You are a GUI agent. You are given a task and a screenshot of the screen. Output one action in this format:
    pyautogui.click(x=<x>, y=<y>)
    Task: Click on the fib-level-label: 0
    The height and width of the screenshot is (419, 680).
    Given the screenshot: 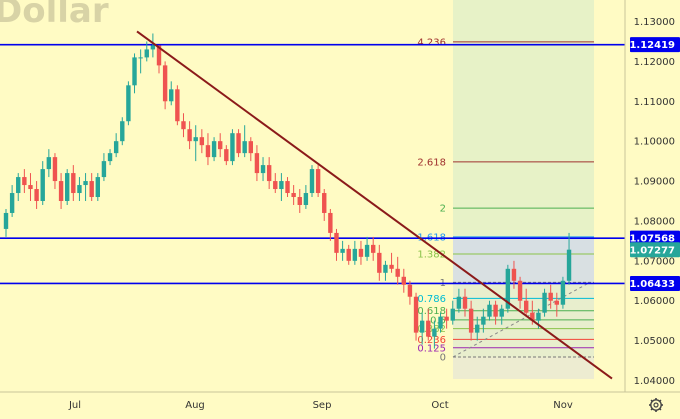 What is the action you would take?
    pyautogui.click(x=443, y=357)
    